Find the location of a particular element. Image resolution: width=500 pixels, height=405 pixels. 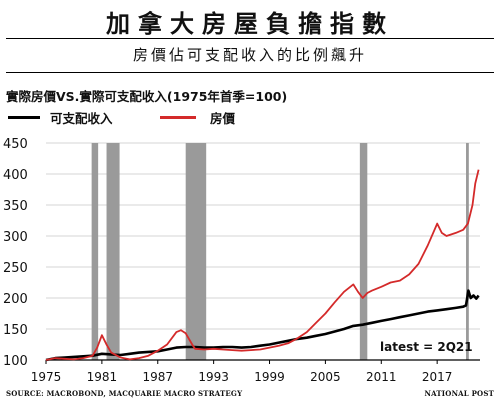

y-tick-label: 350 is located at coordinates (15, 206).